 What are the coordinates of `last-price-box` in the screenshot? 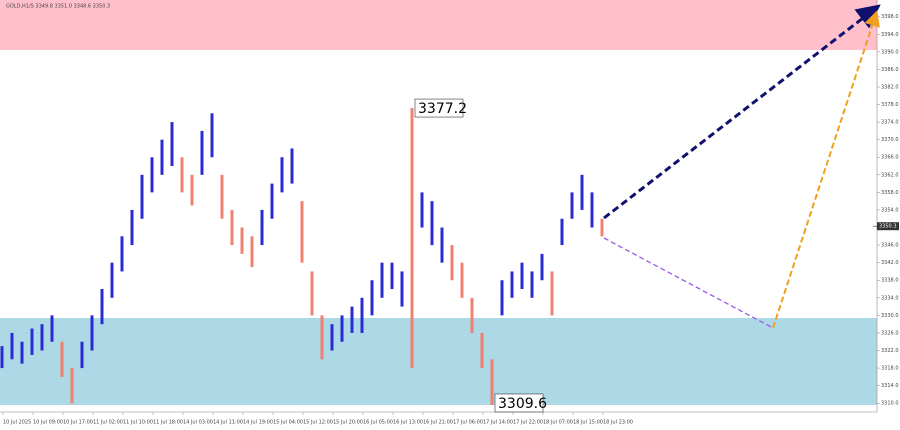 It's located at (888, 226).